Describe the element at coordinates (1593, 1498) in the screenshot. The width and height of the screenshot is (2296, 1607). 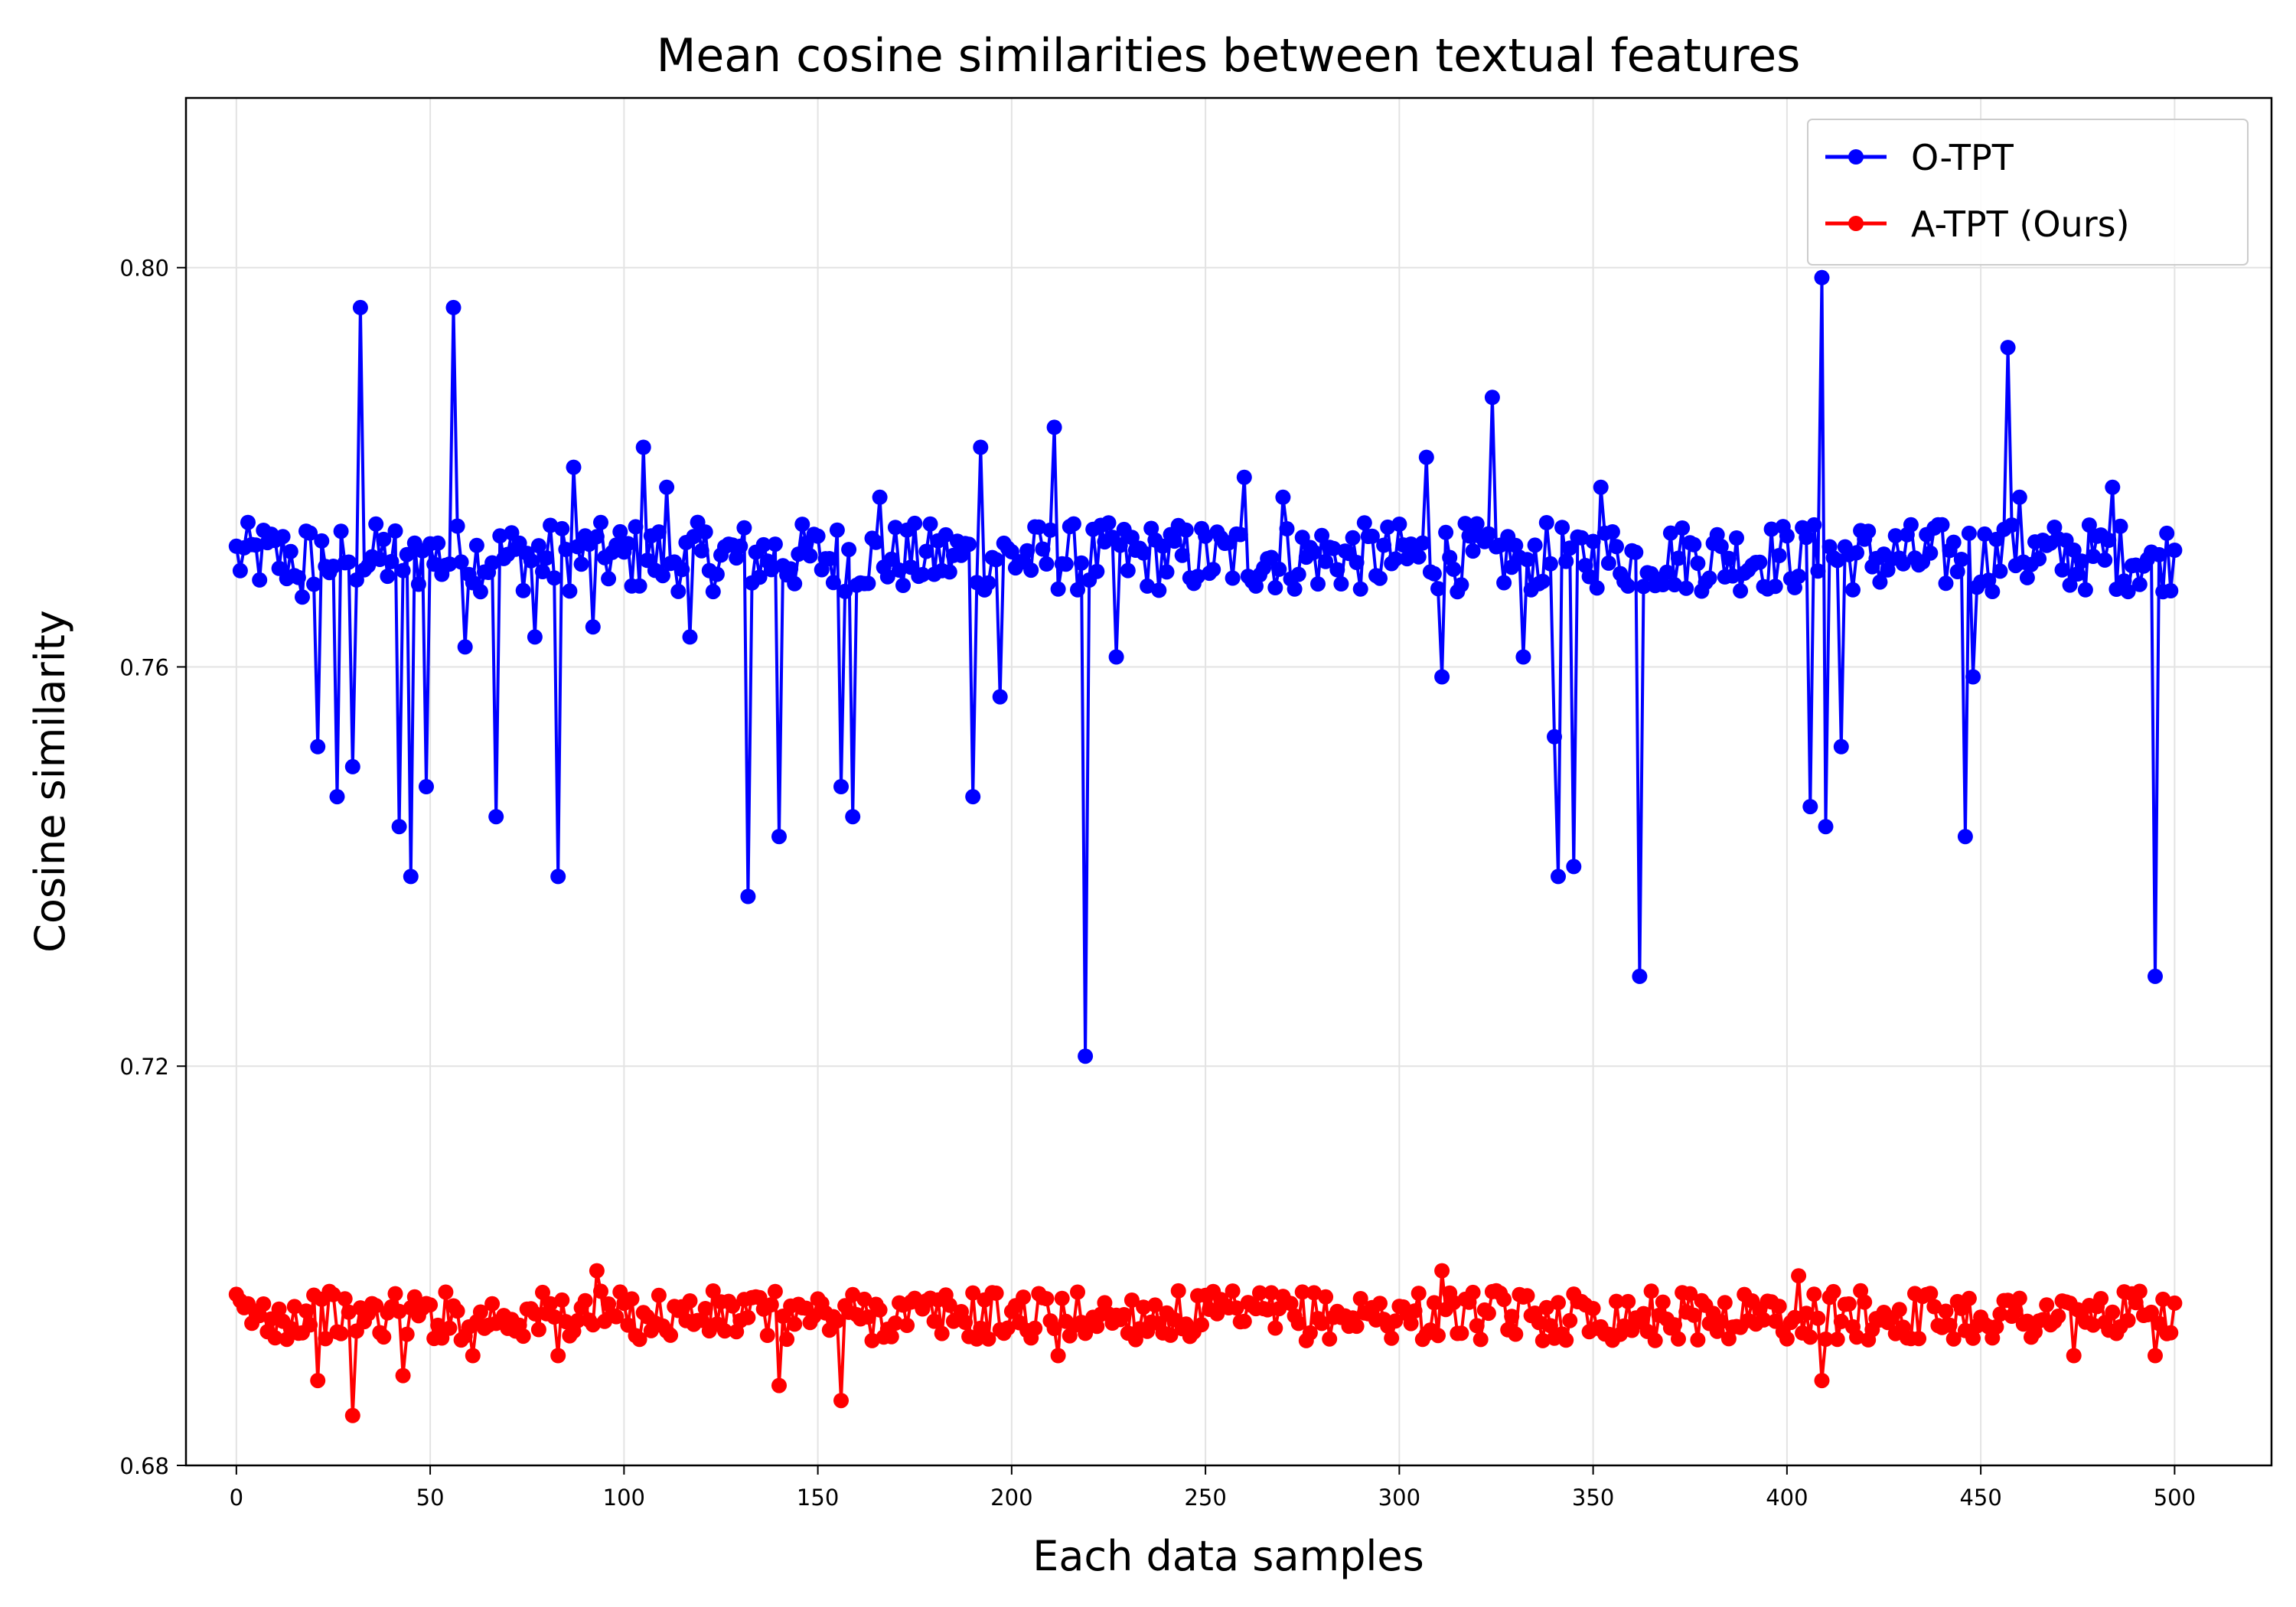
I see `x-tick-label: 350` at that location.